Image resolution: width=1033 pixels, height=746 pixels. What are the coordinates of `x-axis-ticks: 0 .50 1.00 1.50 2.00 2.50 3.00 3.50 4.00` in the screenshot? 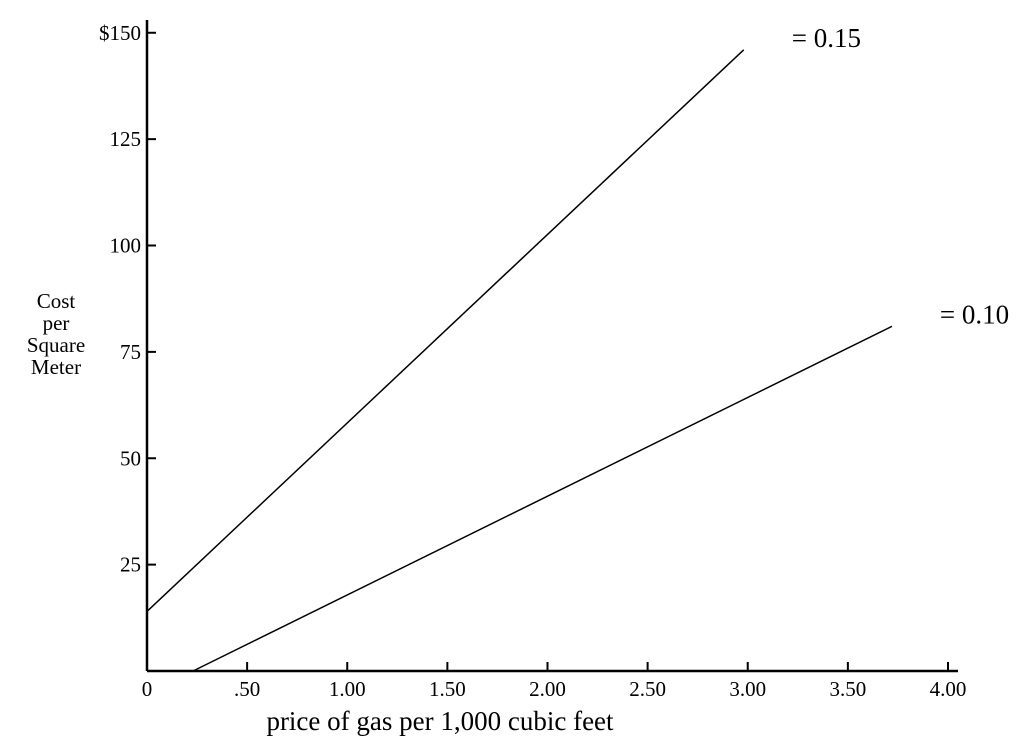 It's located at (554, 681).